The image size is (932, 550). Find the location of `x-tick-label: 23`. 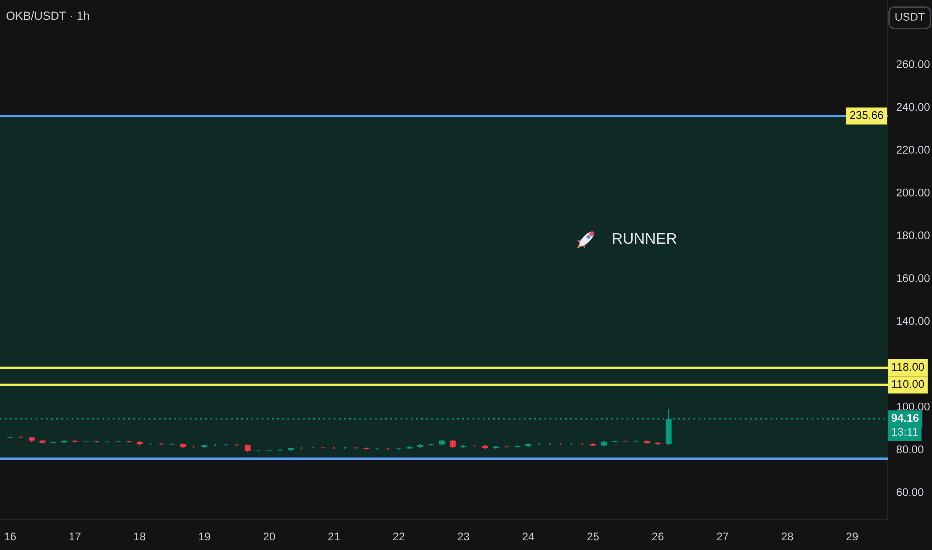

x-tick-label: 23 is located at coordinates (464, 536).